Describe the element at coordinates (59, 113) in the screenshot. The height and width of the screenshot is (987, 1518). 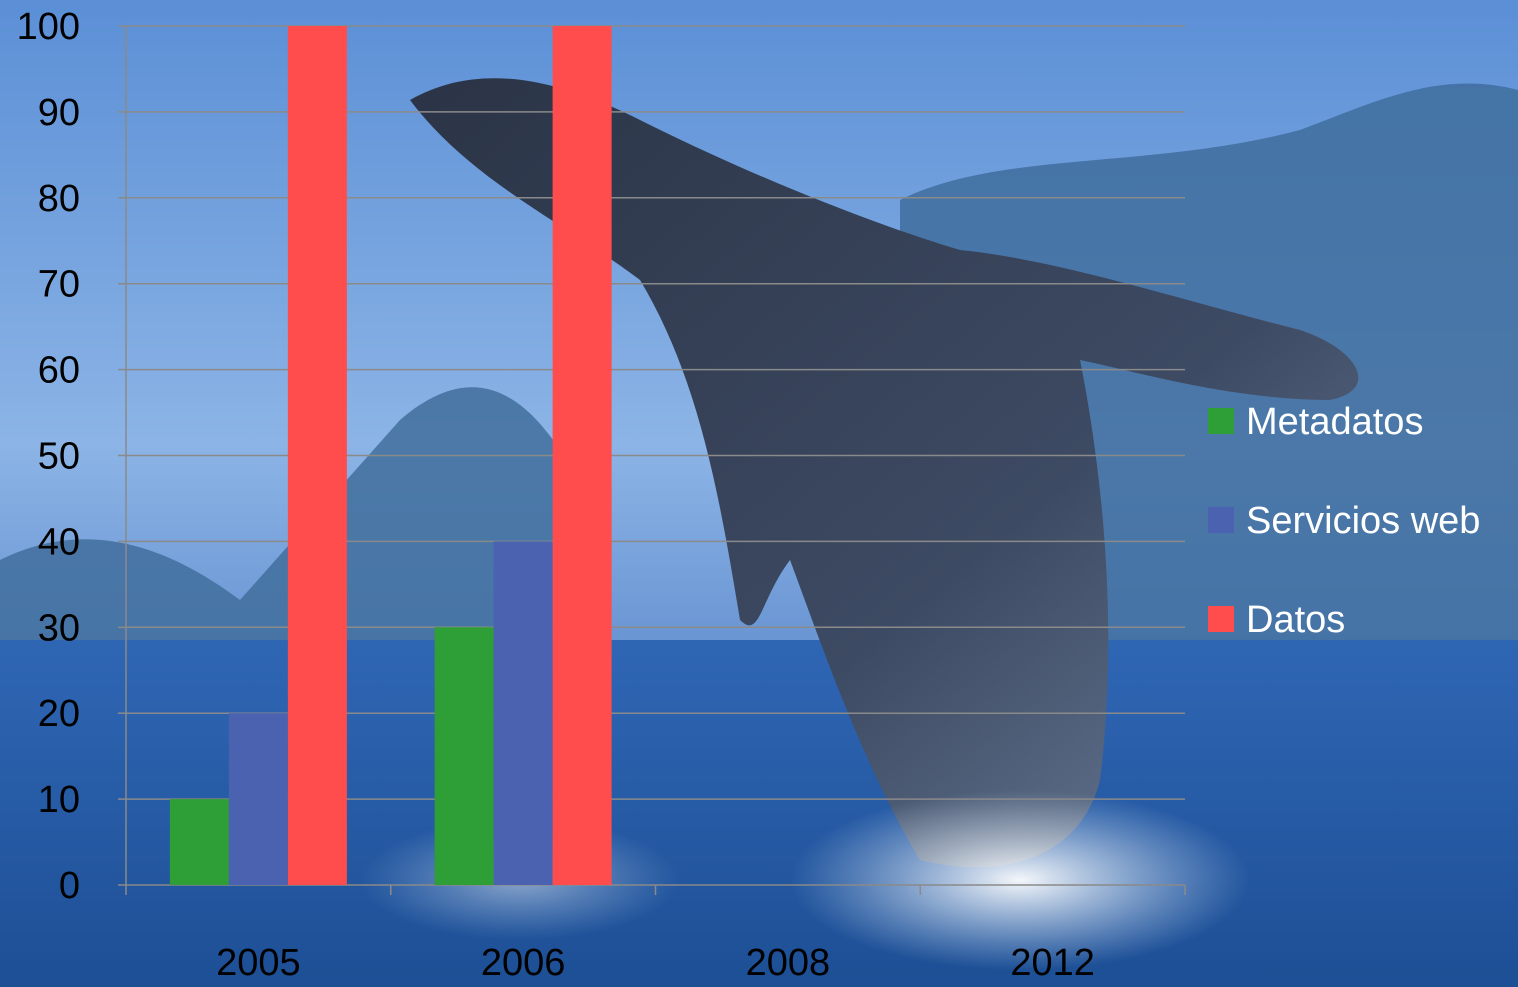
I see `y-tick-label-90: 90` at that location.